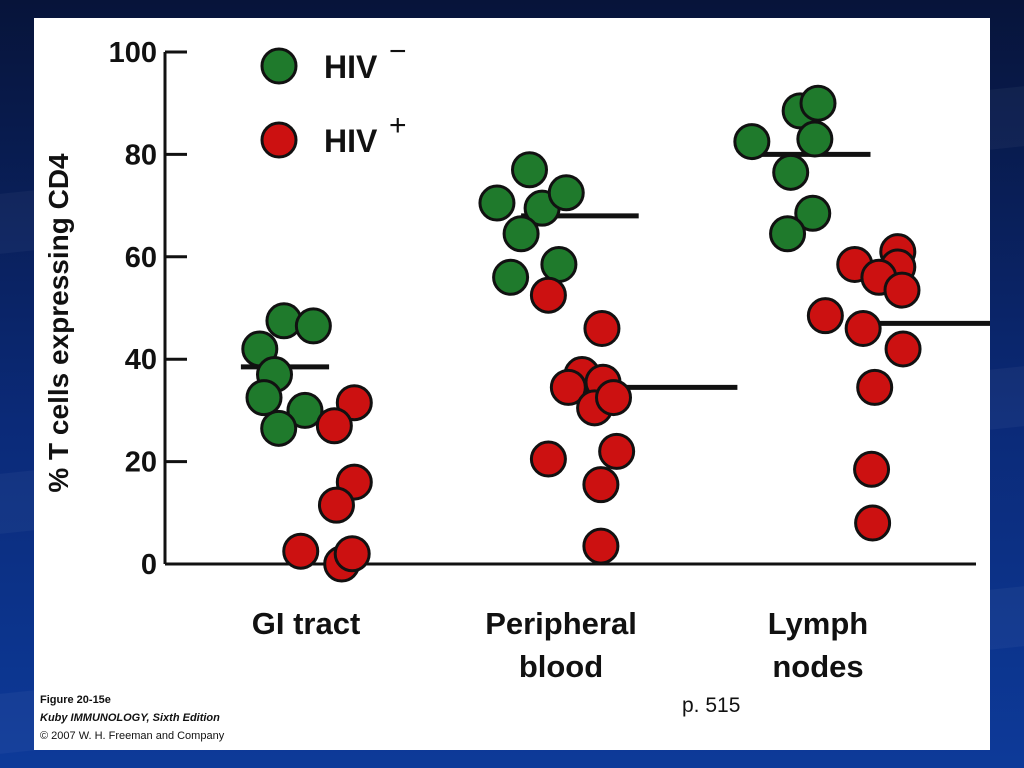 This screenshot has width=1024, height=768. What do you see at coordinates (398, 125) in the screenshot?
I see `legend-superscript: +` at bounding box center [398, 125].